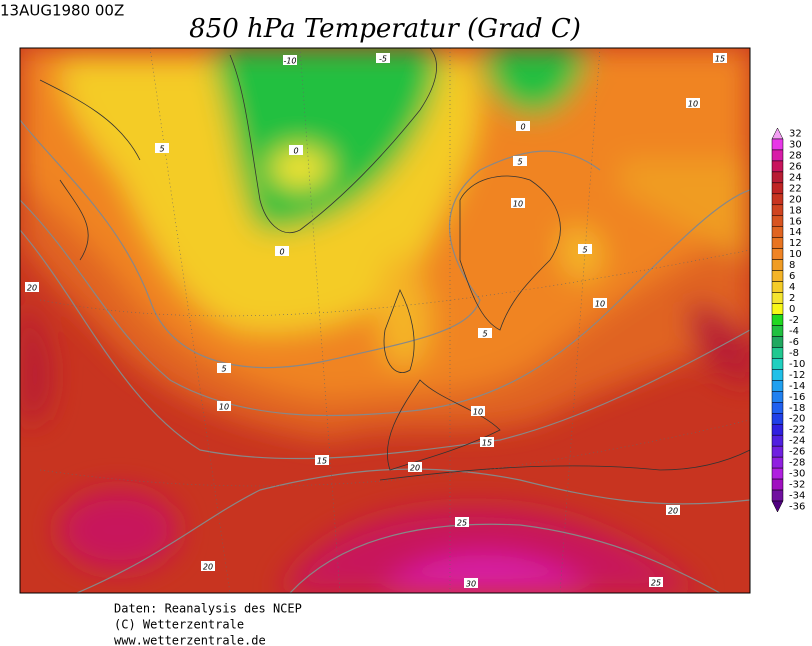 The image size is (812, 646). I want to click on title: 850 hPa Temperatur (Grad C), so click(385, 29).